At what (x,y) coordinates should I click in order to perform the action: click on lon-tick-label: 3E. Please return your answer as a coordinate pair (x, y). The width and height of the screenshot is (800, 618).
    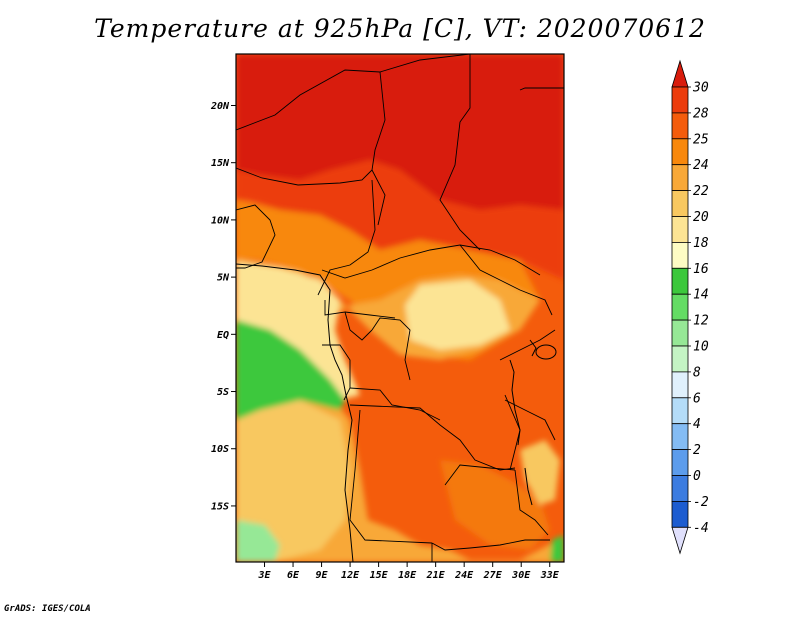
    Looking at the image, I should click on (264, 575).